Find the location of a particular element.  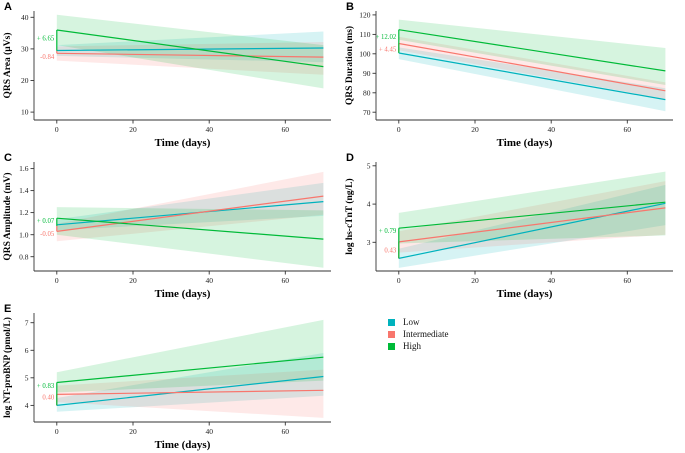

y-tick-label: 30 is located at coordinates (25, 49).